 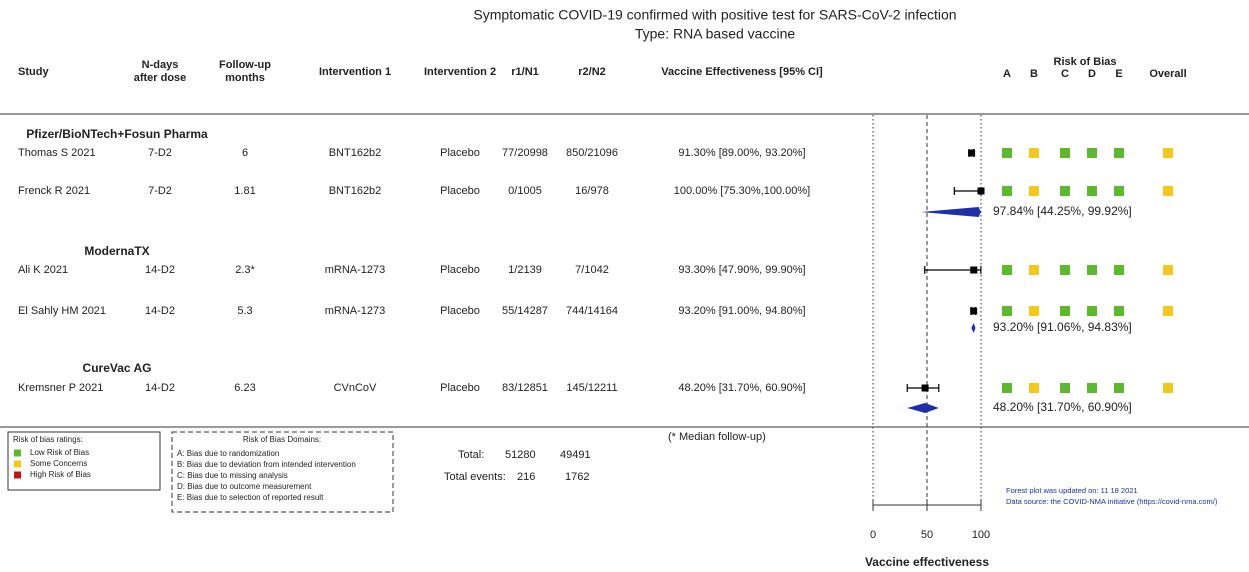 What do you see at coordinates (592, 311) in the screenshot?
I see `cell: 744/14164` at bounding box center [592, 311].